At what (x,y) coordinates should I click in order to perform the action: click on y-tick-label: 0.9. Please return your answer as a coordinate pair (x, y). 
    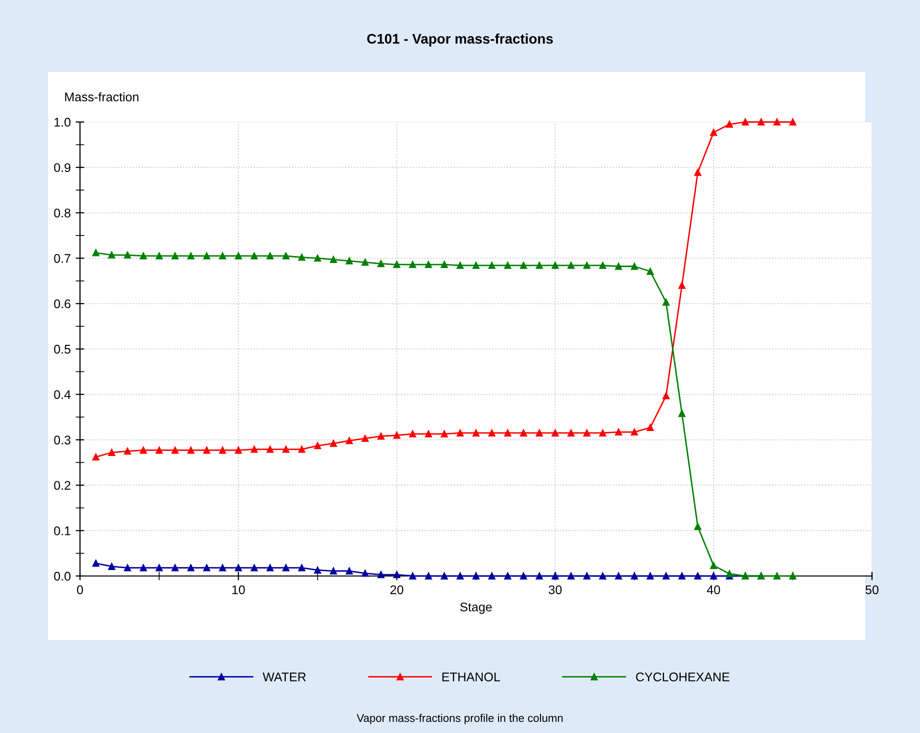
    Looking at the image, I should click on (62, 167).